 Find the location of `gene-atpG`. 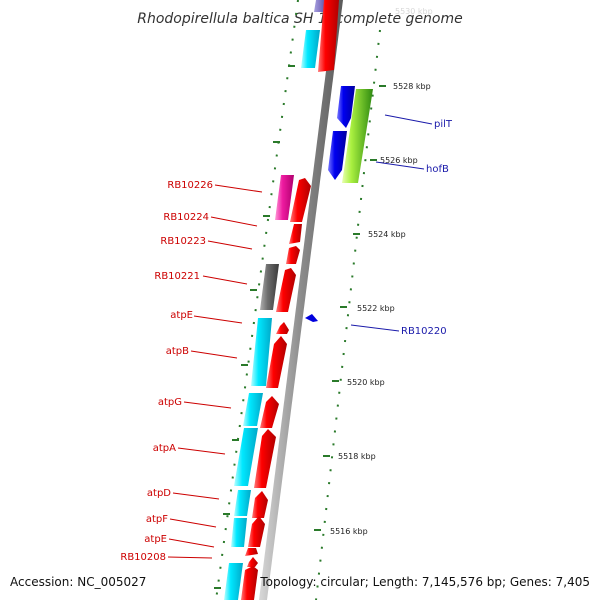

gene-atpG is located at coordinates (269, 412).